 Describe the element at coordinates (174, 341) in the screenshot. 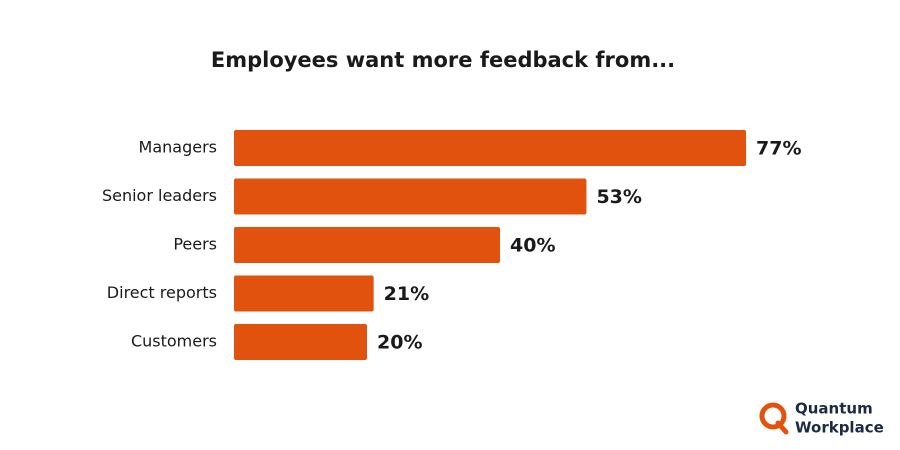

I see `category-label: Customers` at that location.